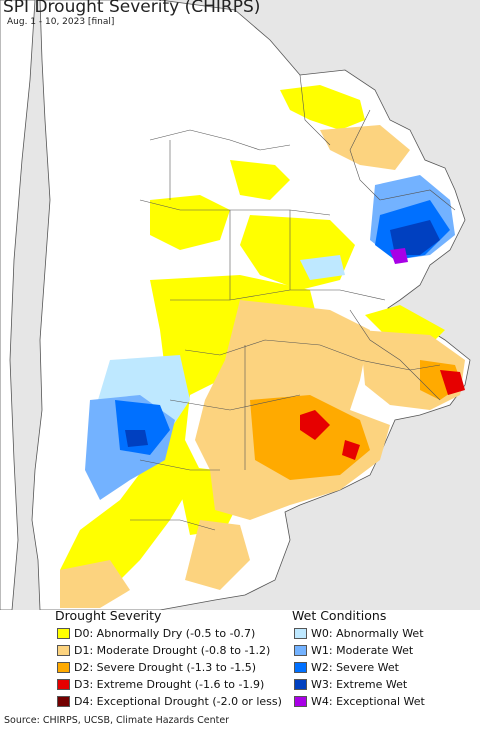 The height and width of the screenshot is (730, 480). I want to click on legend-item-w3: W3: Extreme Wet, so click(350, 684).